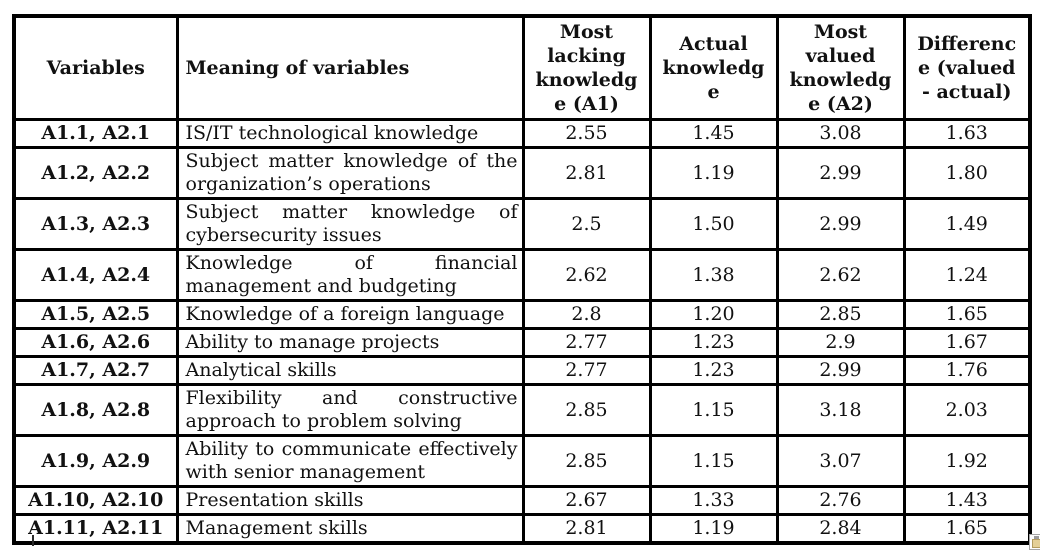 Image resolution: width=1040 pixels, height=550 pixels. What do you see at coordinates (95, 314) in the screenshot?
I see `variables-cell: A1.5, A2.5` at bounding box center [95, 314].